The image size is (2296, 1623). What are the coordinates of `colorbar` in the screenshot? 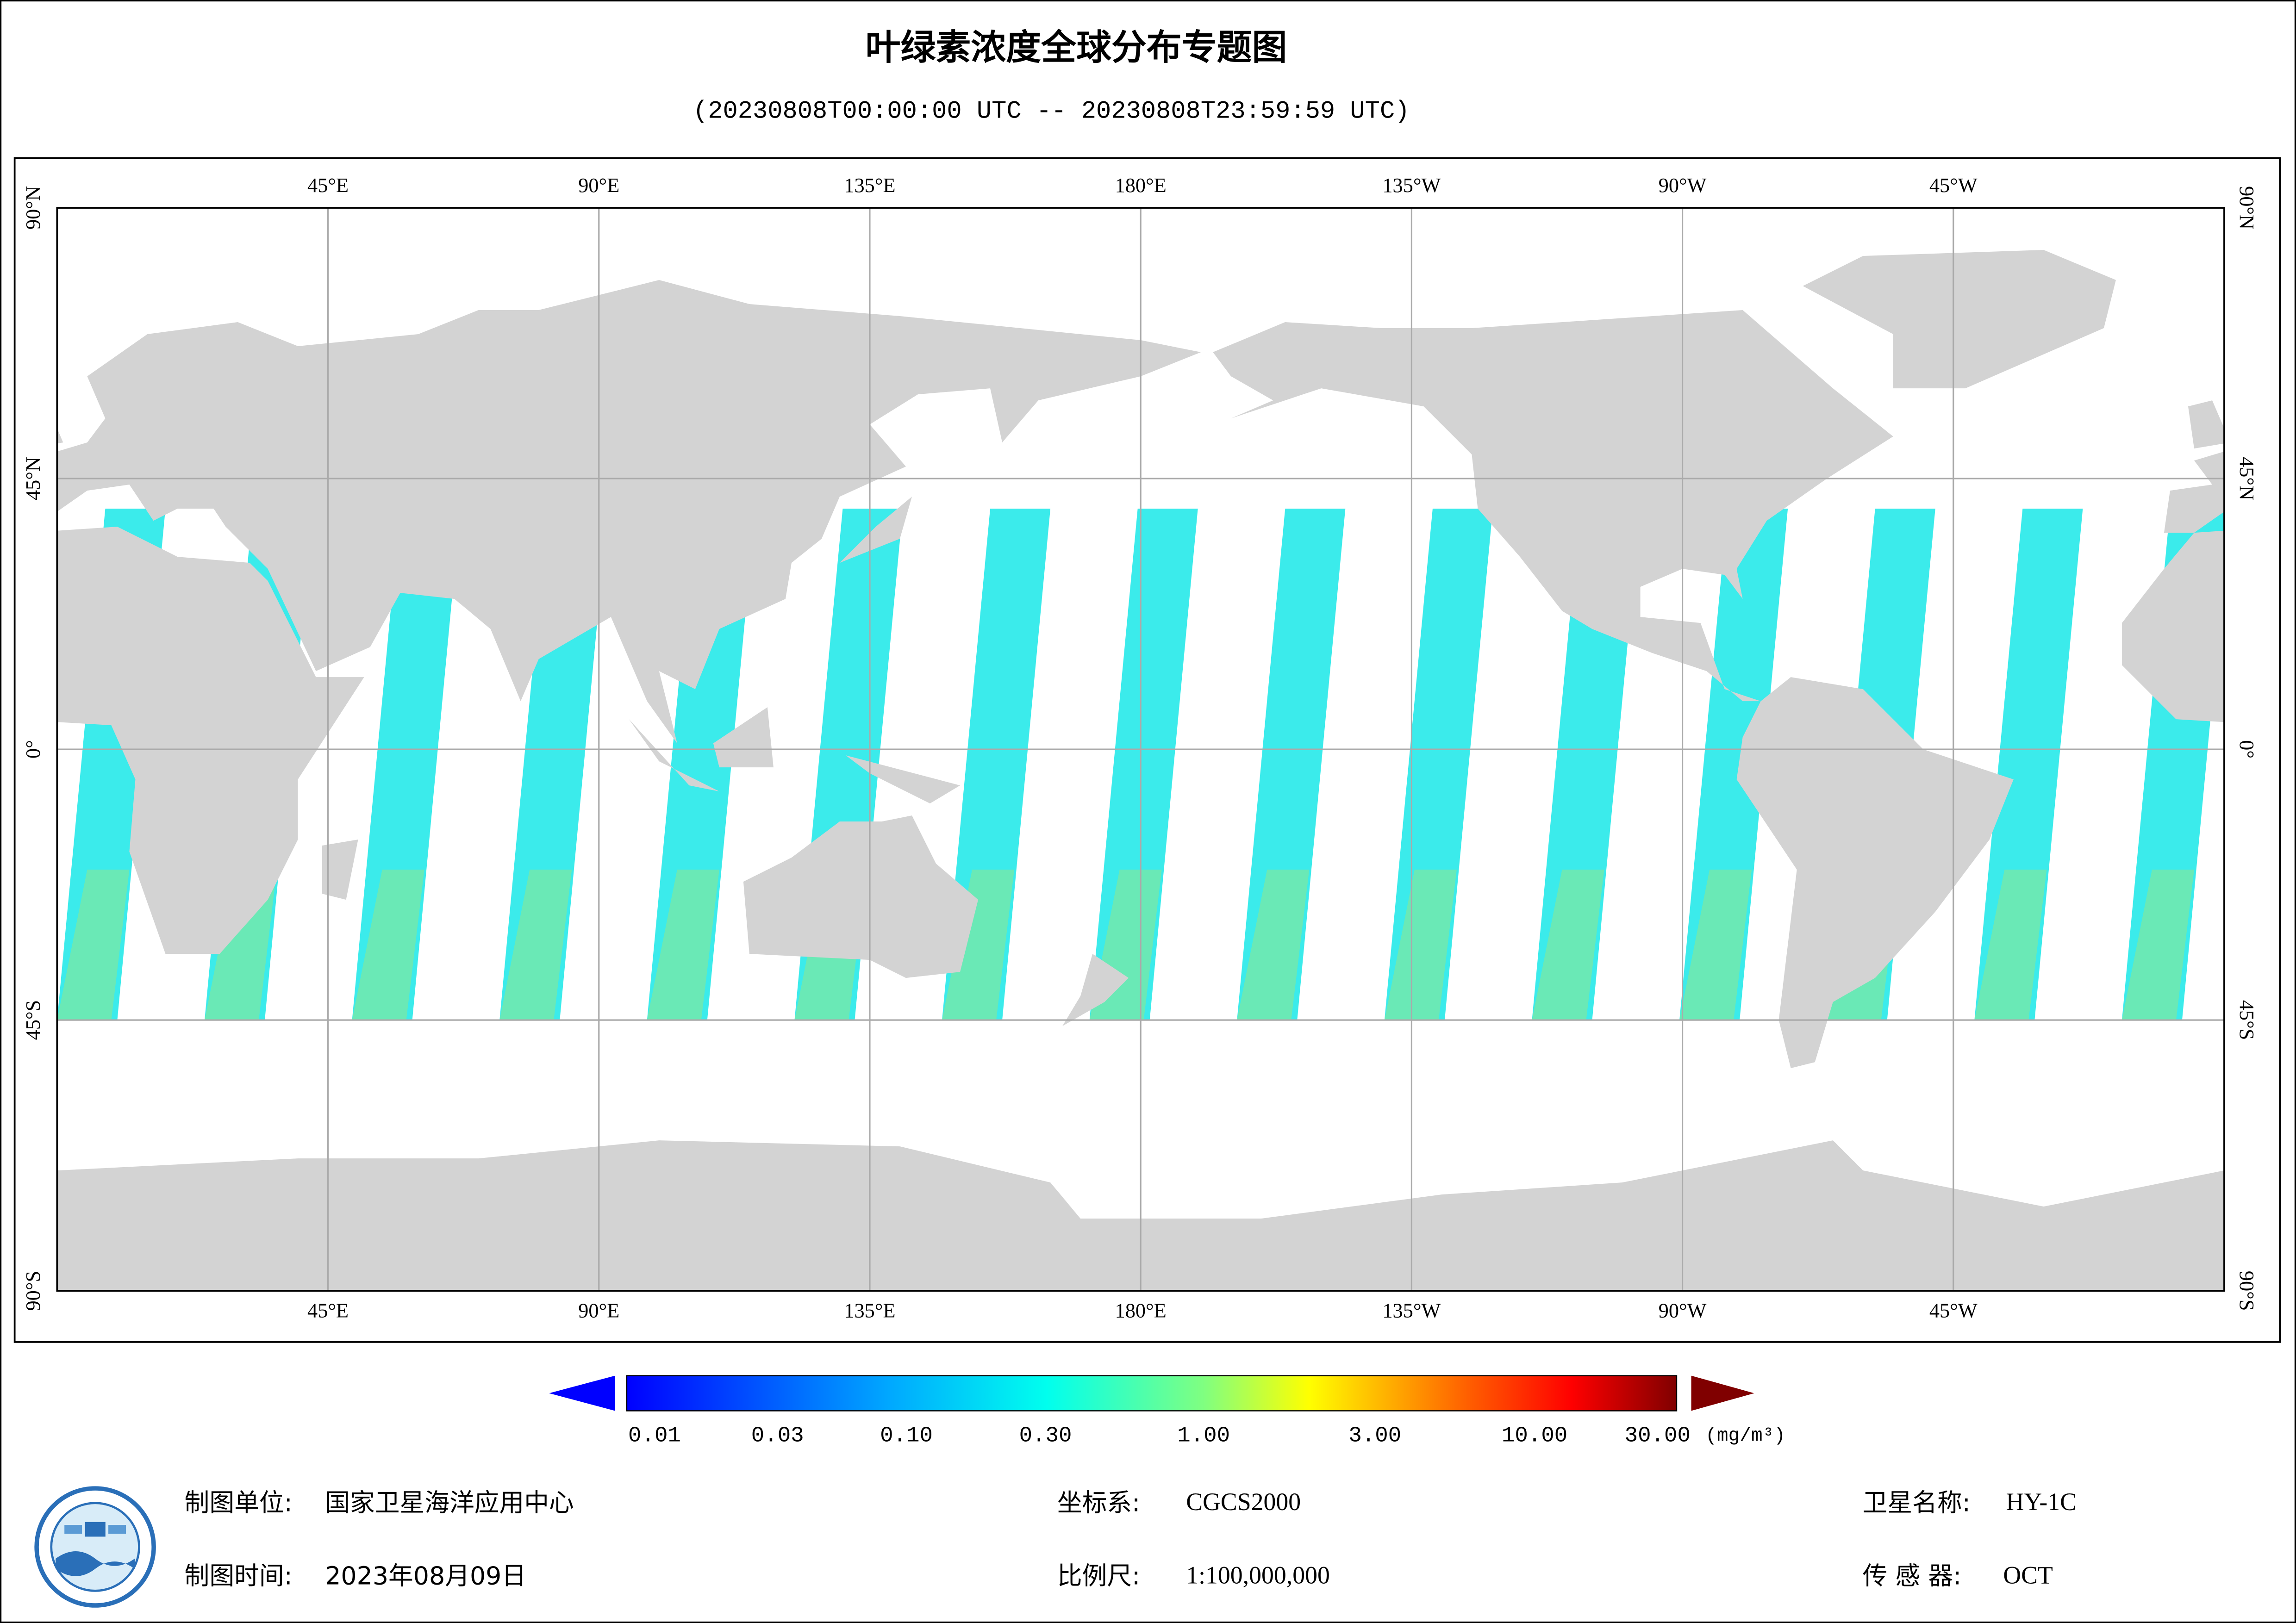 It's located at (1152, 1393).